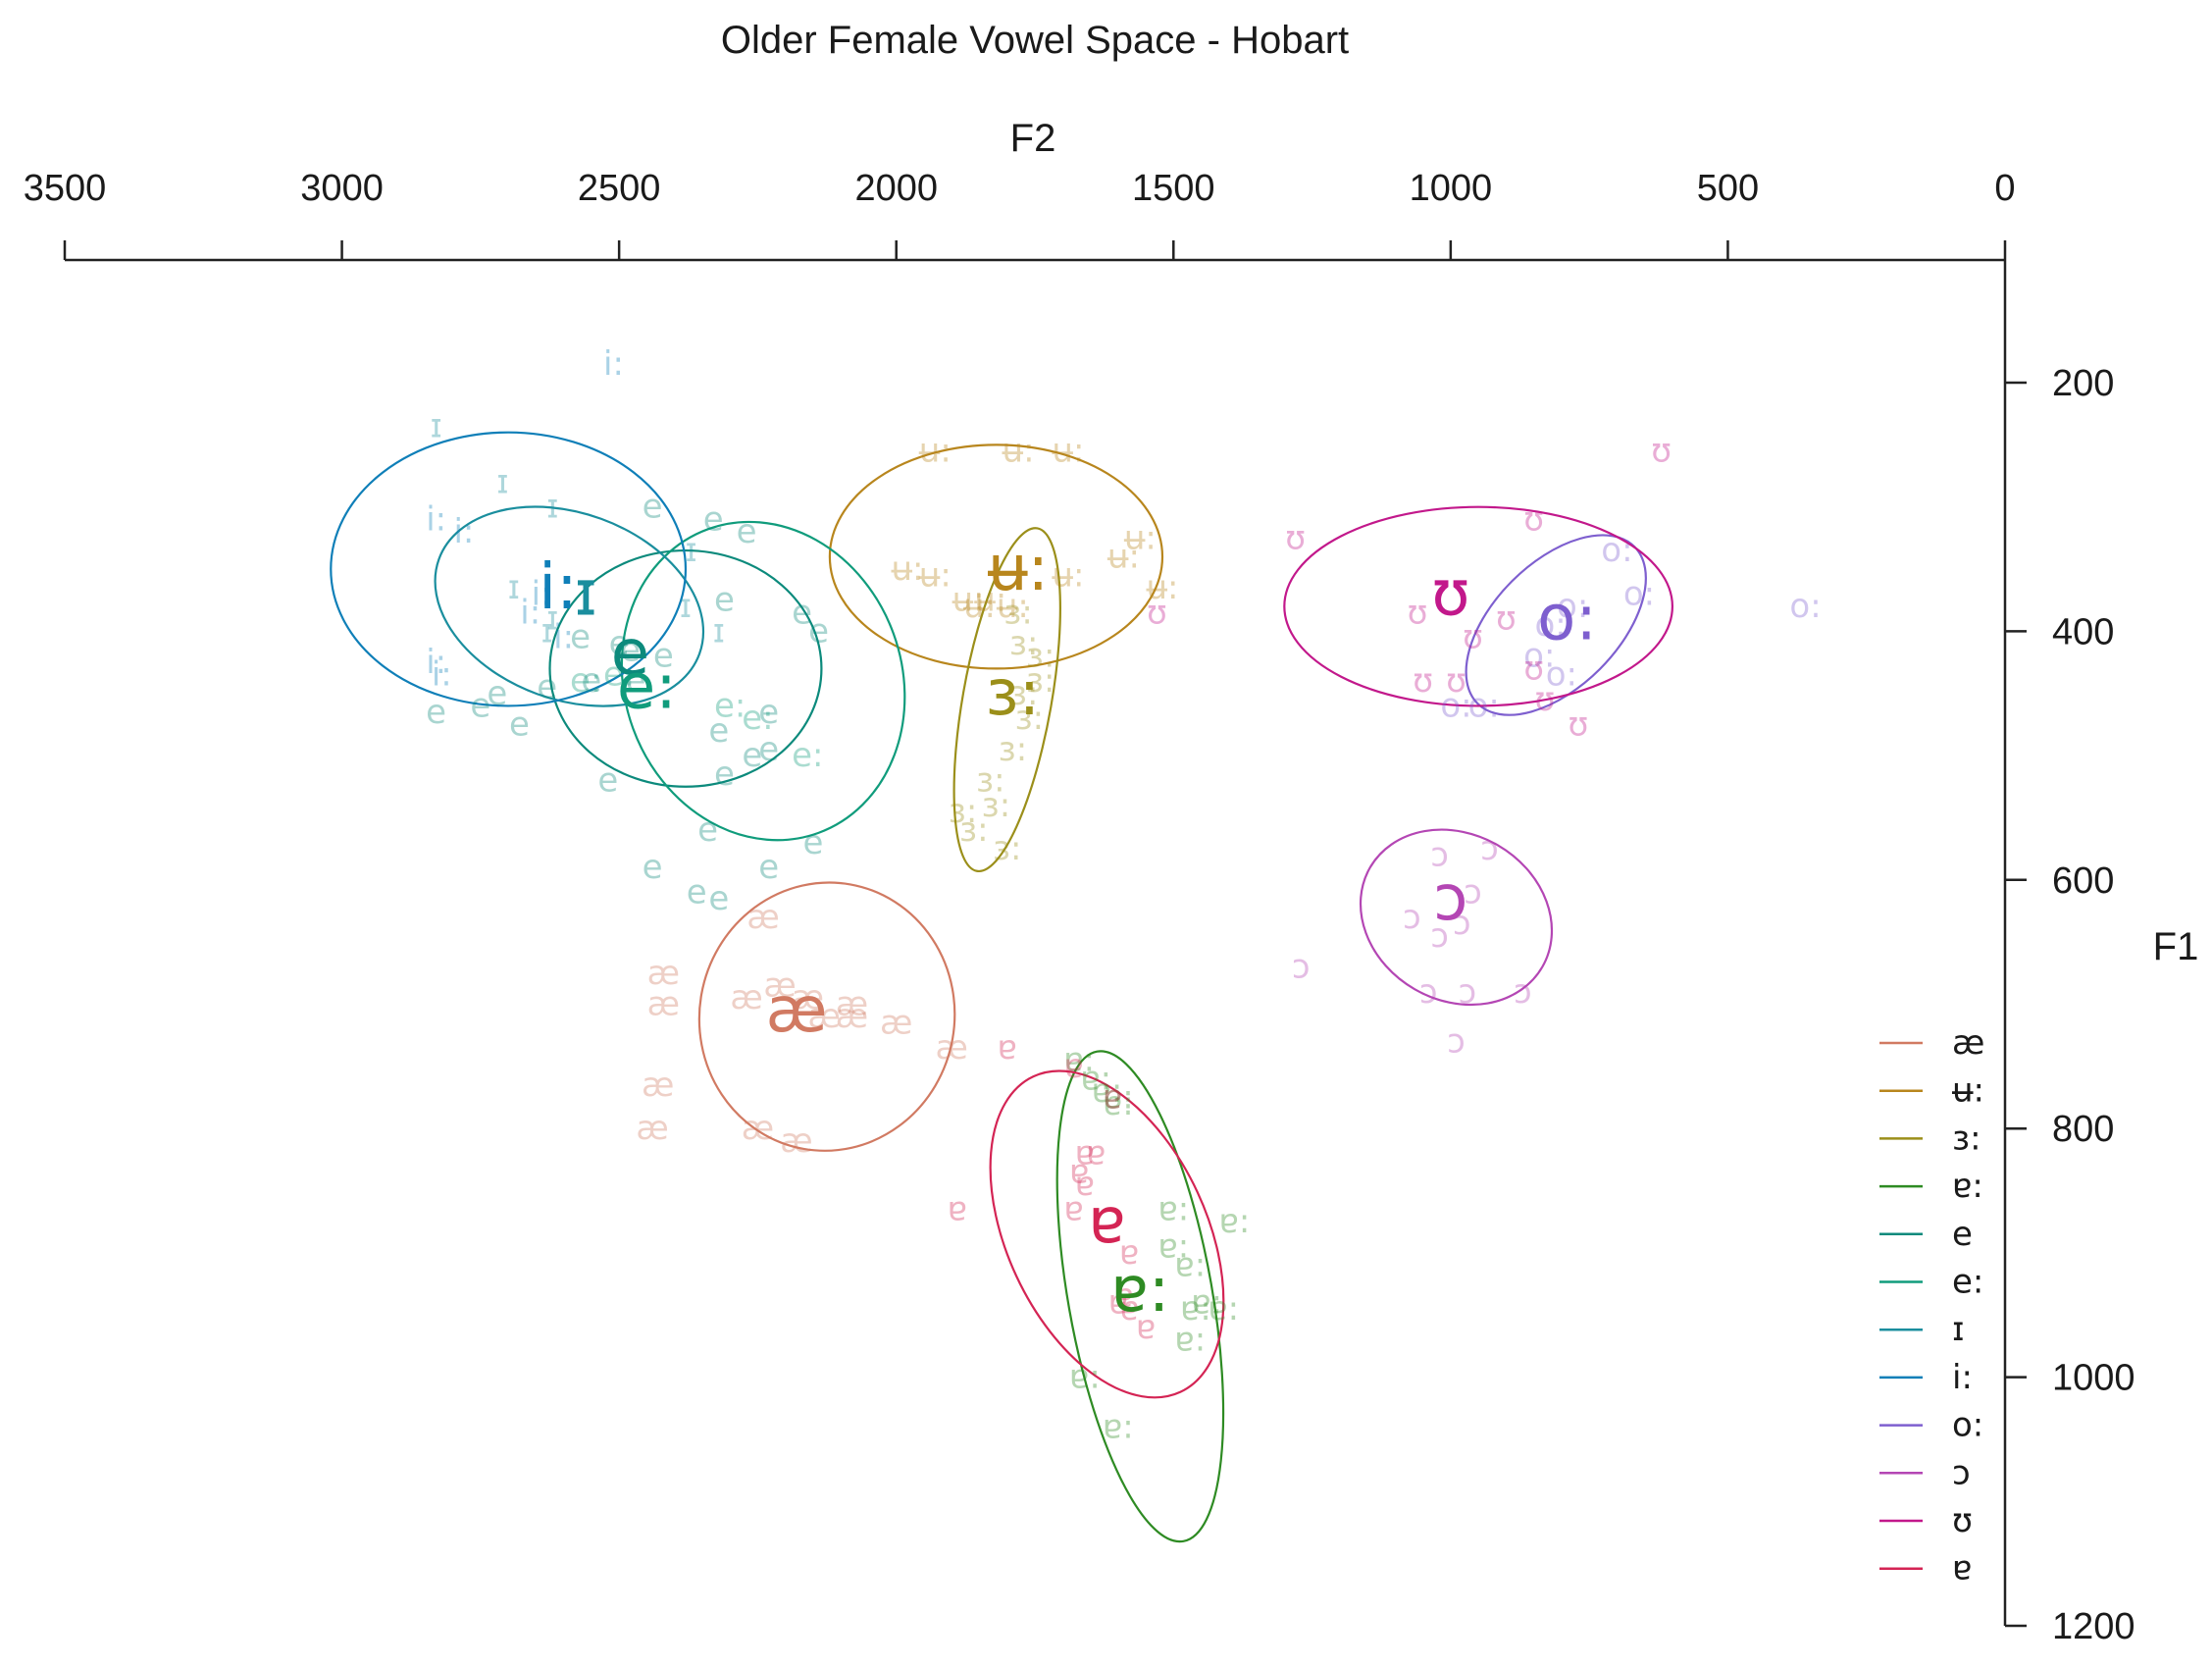 The width and height of the screenshot is (2212, 1667). Describe the element at coordinates (757, 718) in the screenshot. I see `vowel-token: e:` at that location.